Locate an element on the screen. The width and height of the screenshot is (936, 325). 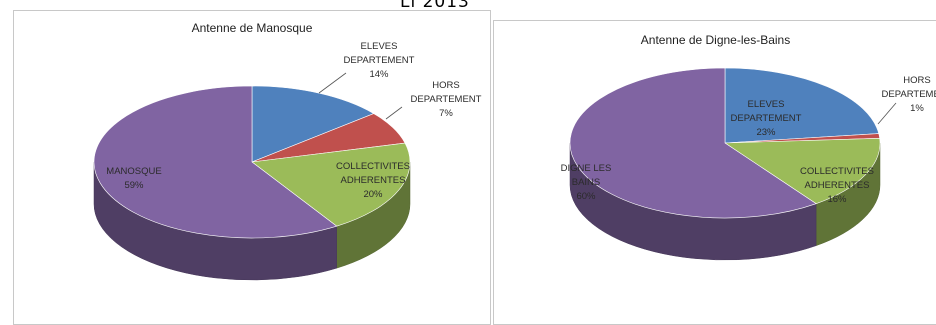
slice-data-label: COLLECTIVITES ADHERENTES 16% is located at coordinates (837, 185).